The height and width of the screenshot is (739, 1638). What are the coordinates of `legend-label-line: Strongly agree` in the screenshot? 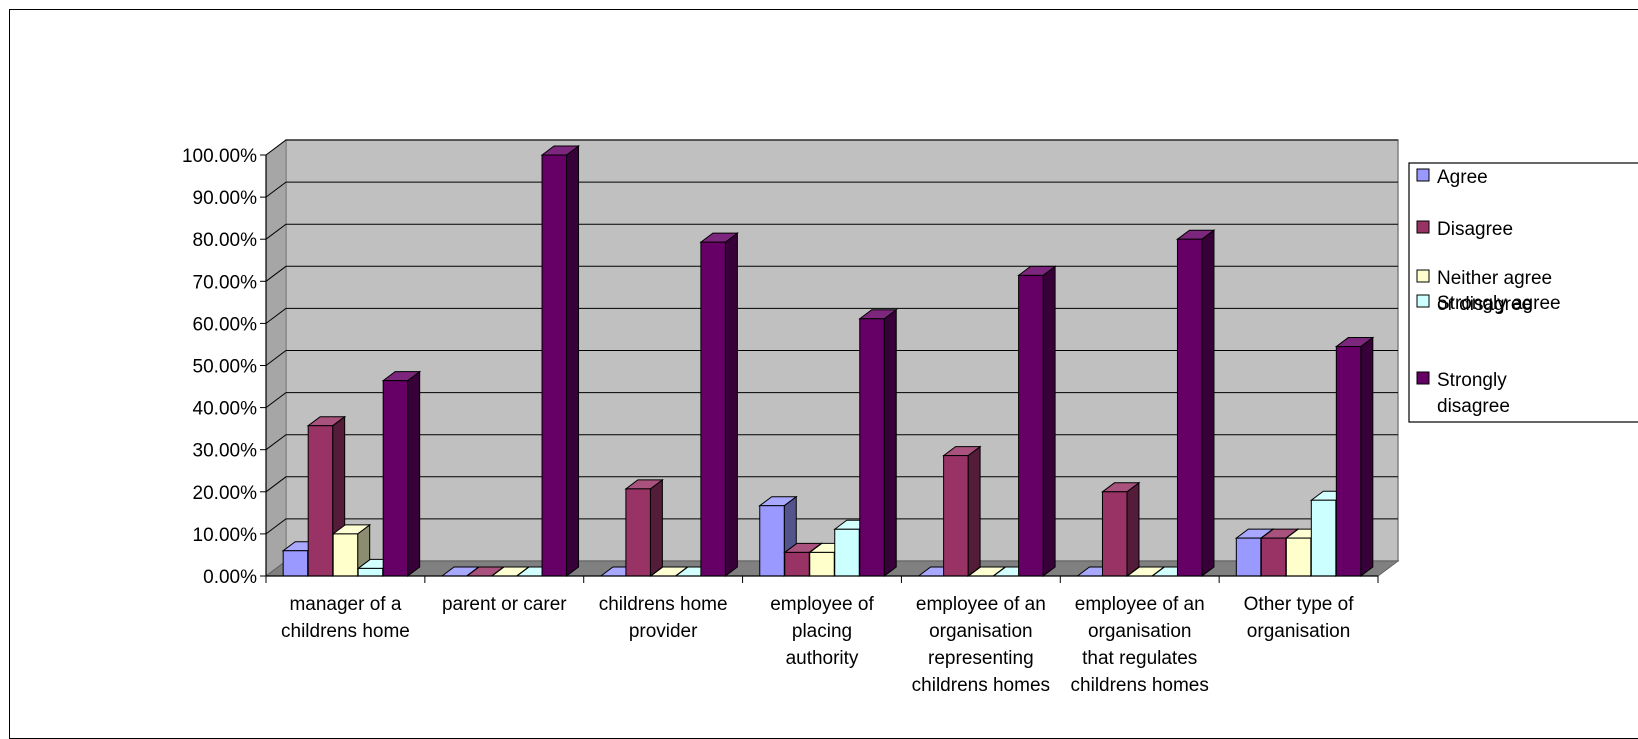 It's located at (1499, 303).